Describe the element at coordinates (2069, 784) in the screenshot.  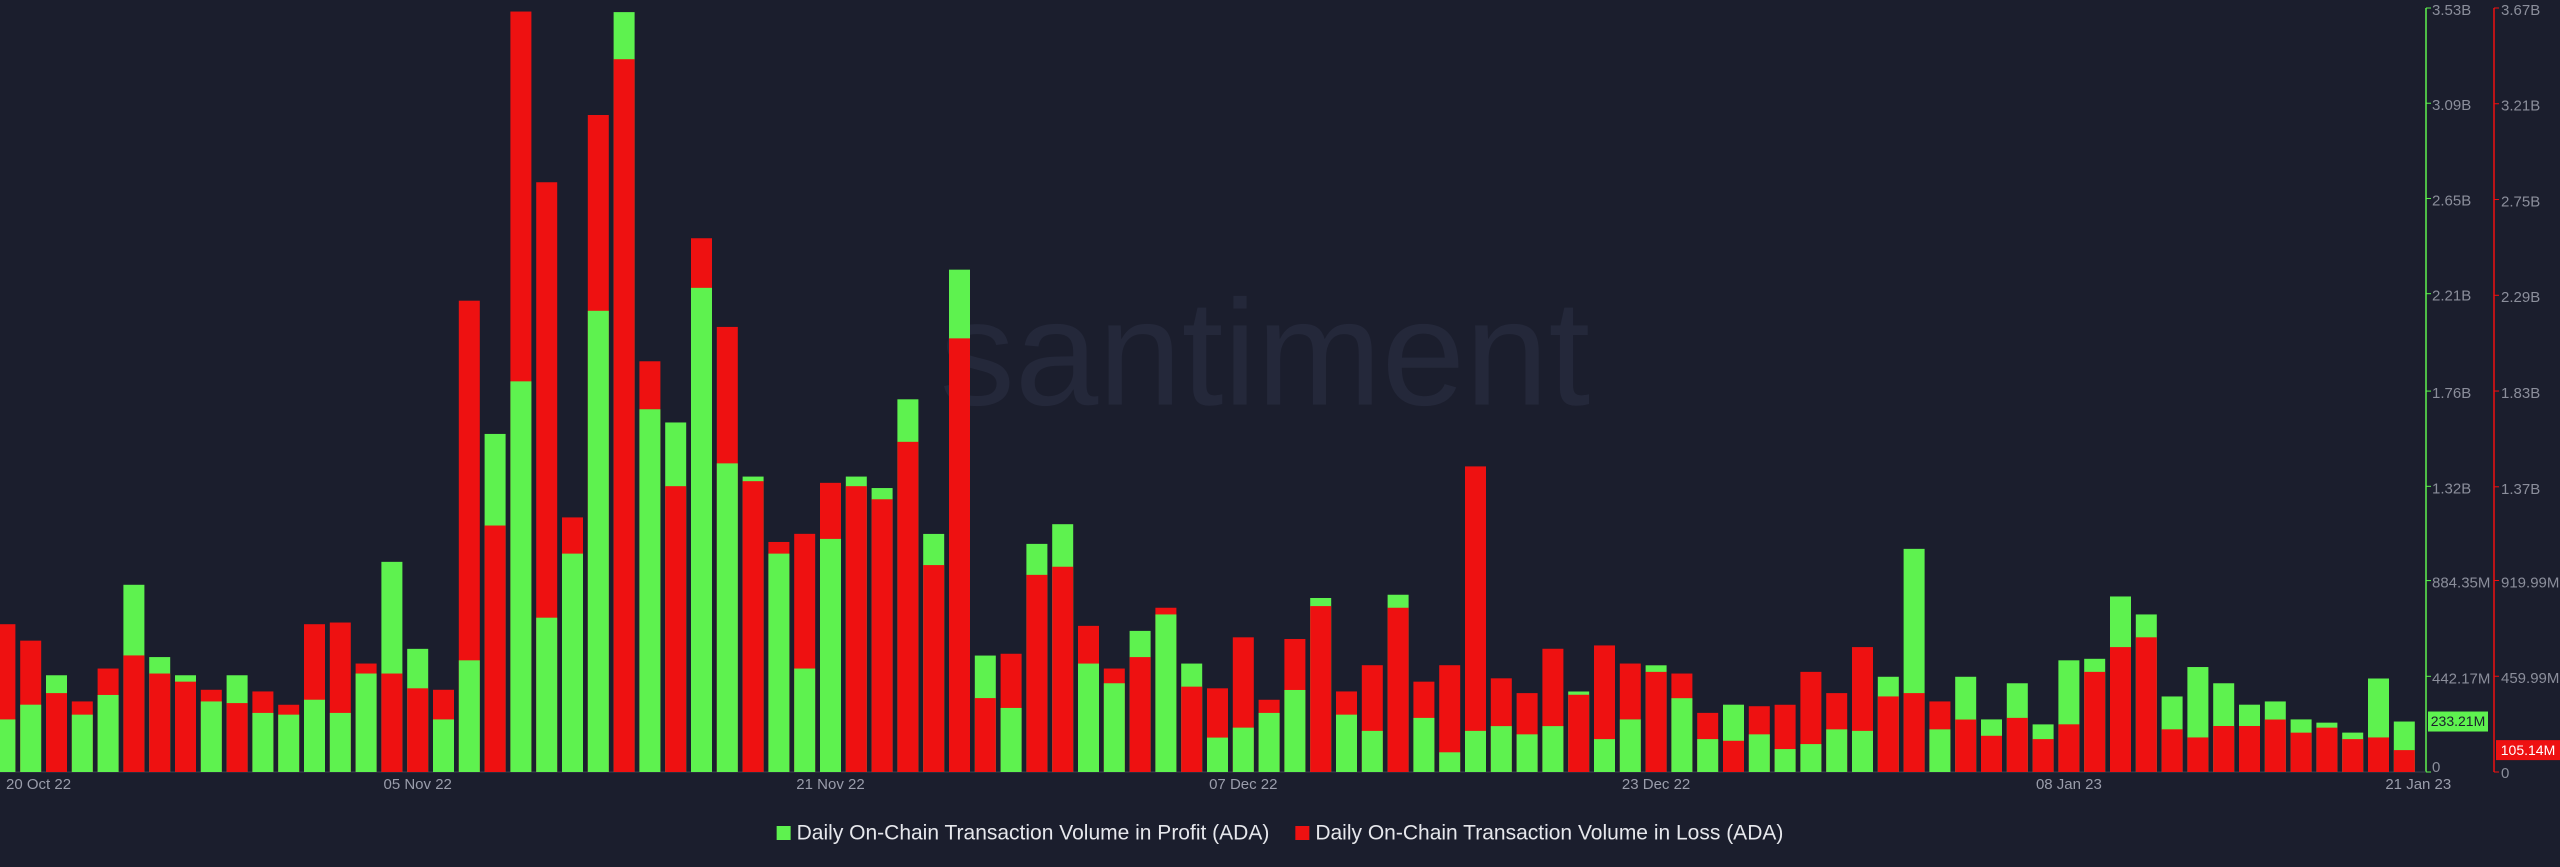
I see `x-tick-label: 08 Jan 23` at that location.